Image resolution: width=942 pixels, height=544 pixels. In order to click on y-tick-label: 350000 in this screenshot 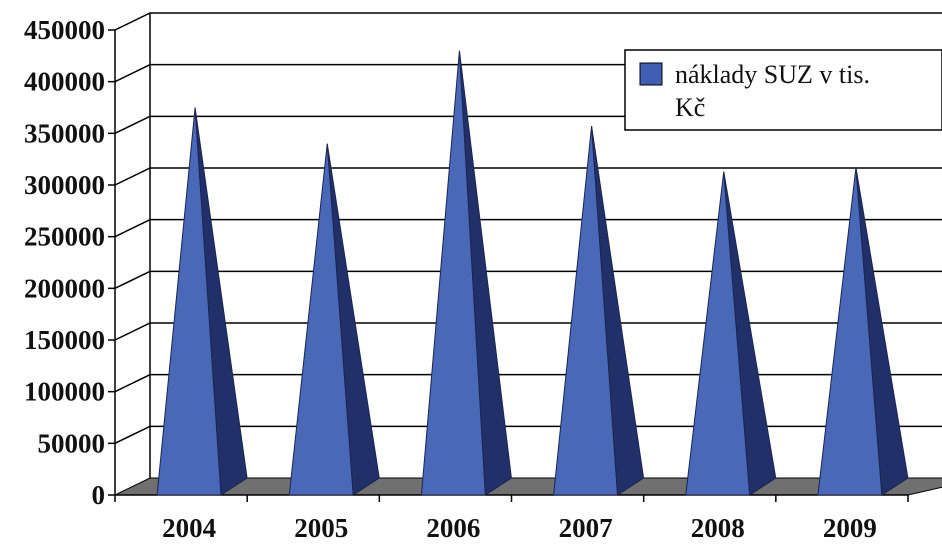, I will do `click(64, 133)`.